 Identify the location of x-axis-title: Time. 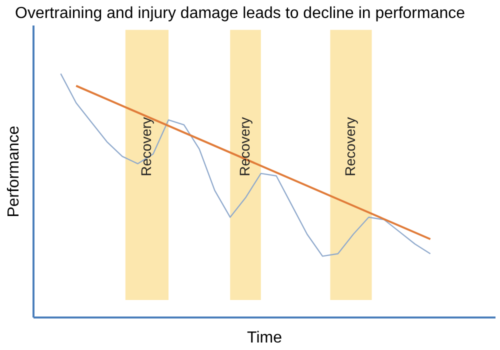
(264, 338).